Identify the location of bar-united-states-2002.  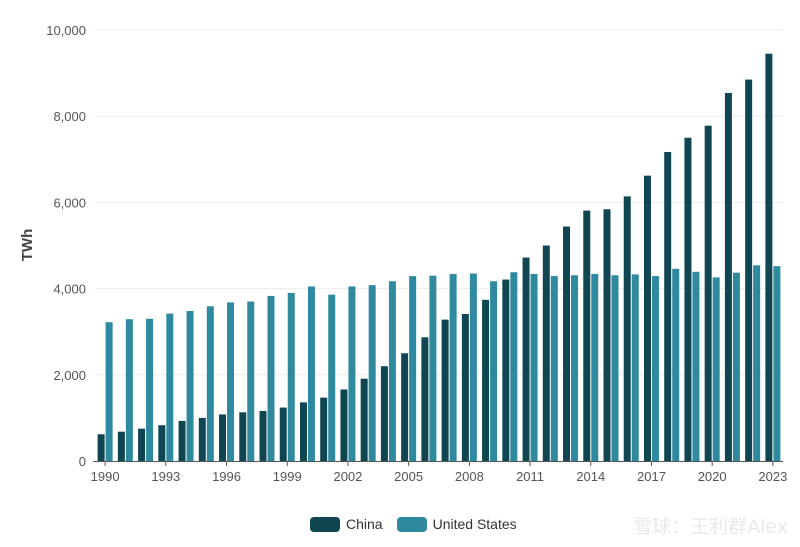
(352, 373).